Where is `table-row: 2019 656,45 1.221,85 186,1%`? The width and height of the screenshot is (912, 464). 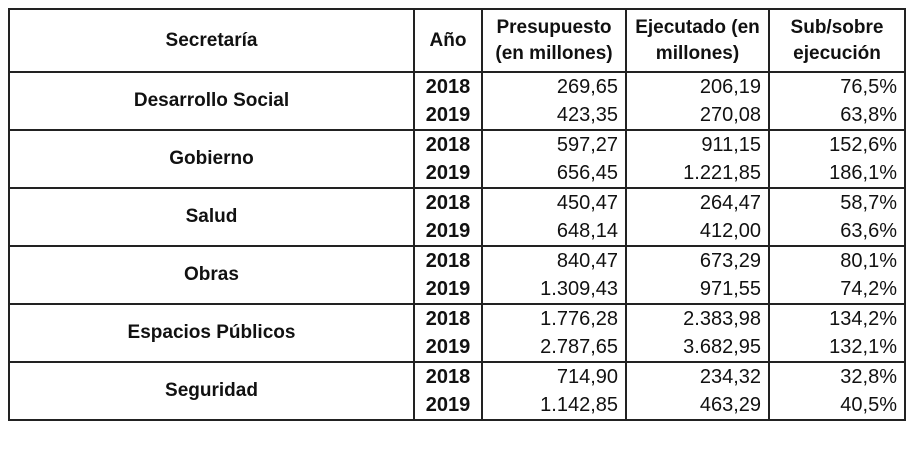 table-row: 2019 656,45 1.221,85 186,1% is located at coordinates (457, 174).